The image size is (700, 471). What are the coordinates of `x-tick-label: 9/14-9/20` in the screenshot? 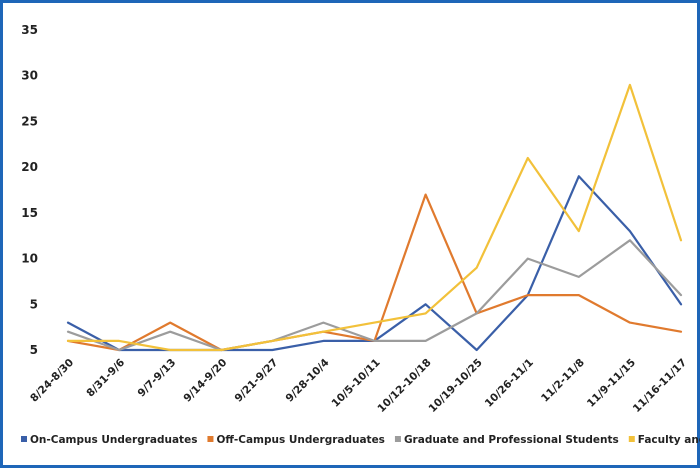 It's located at (205, 381).